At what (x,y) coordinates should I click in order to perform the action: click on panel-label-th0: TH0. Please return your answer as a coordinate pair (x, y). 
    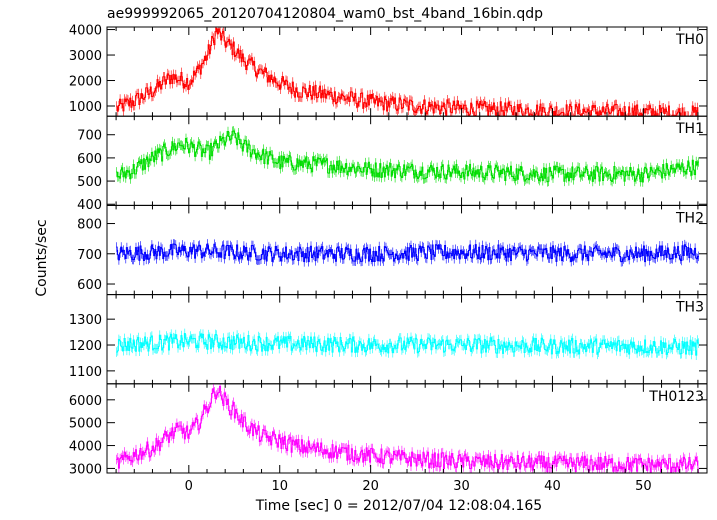
    Looking at the image, I should click on (689, 40).